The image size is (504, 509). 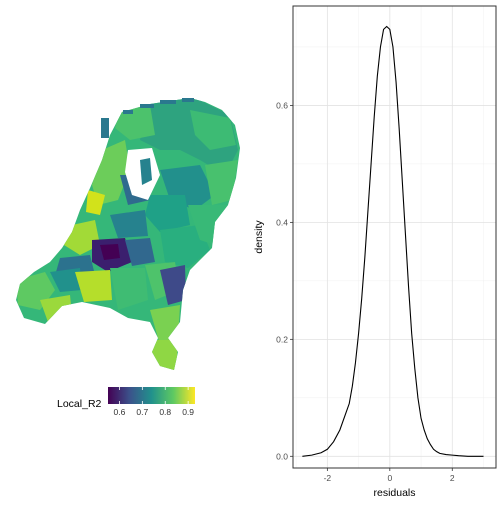 I want to click on y-tick-label: 0.4, so click(x=282, y=222).